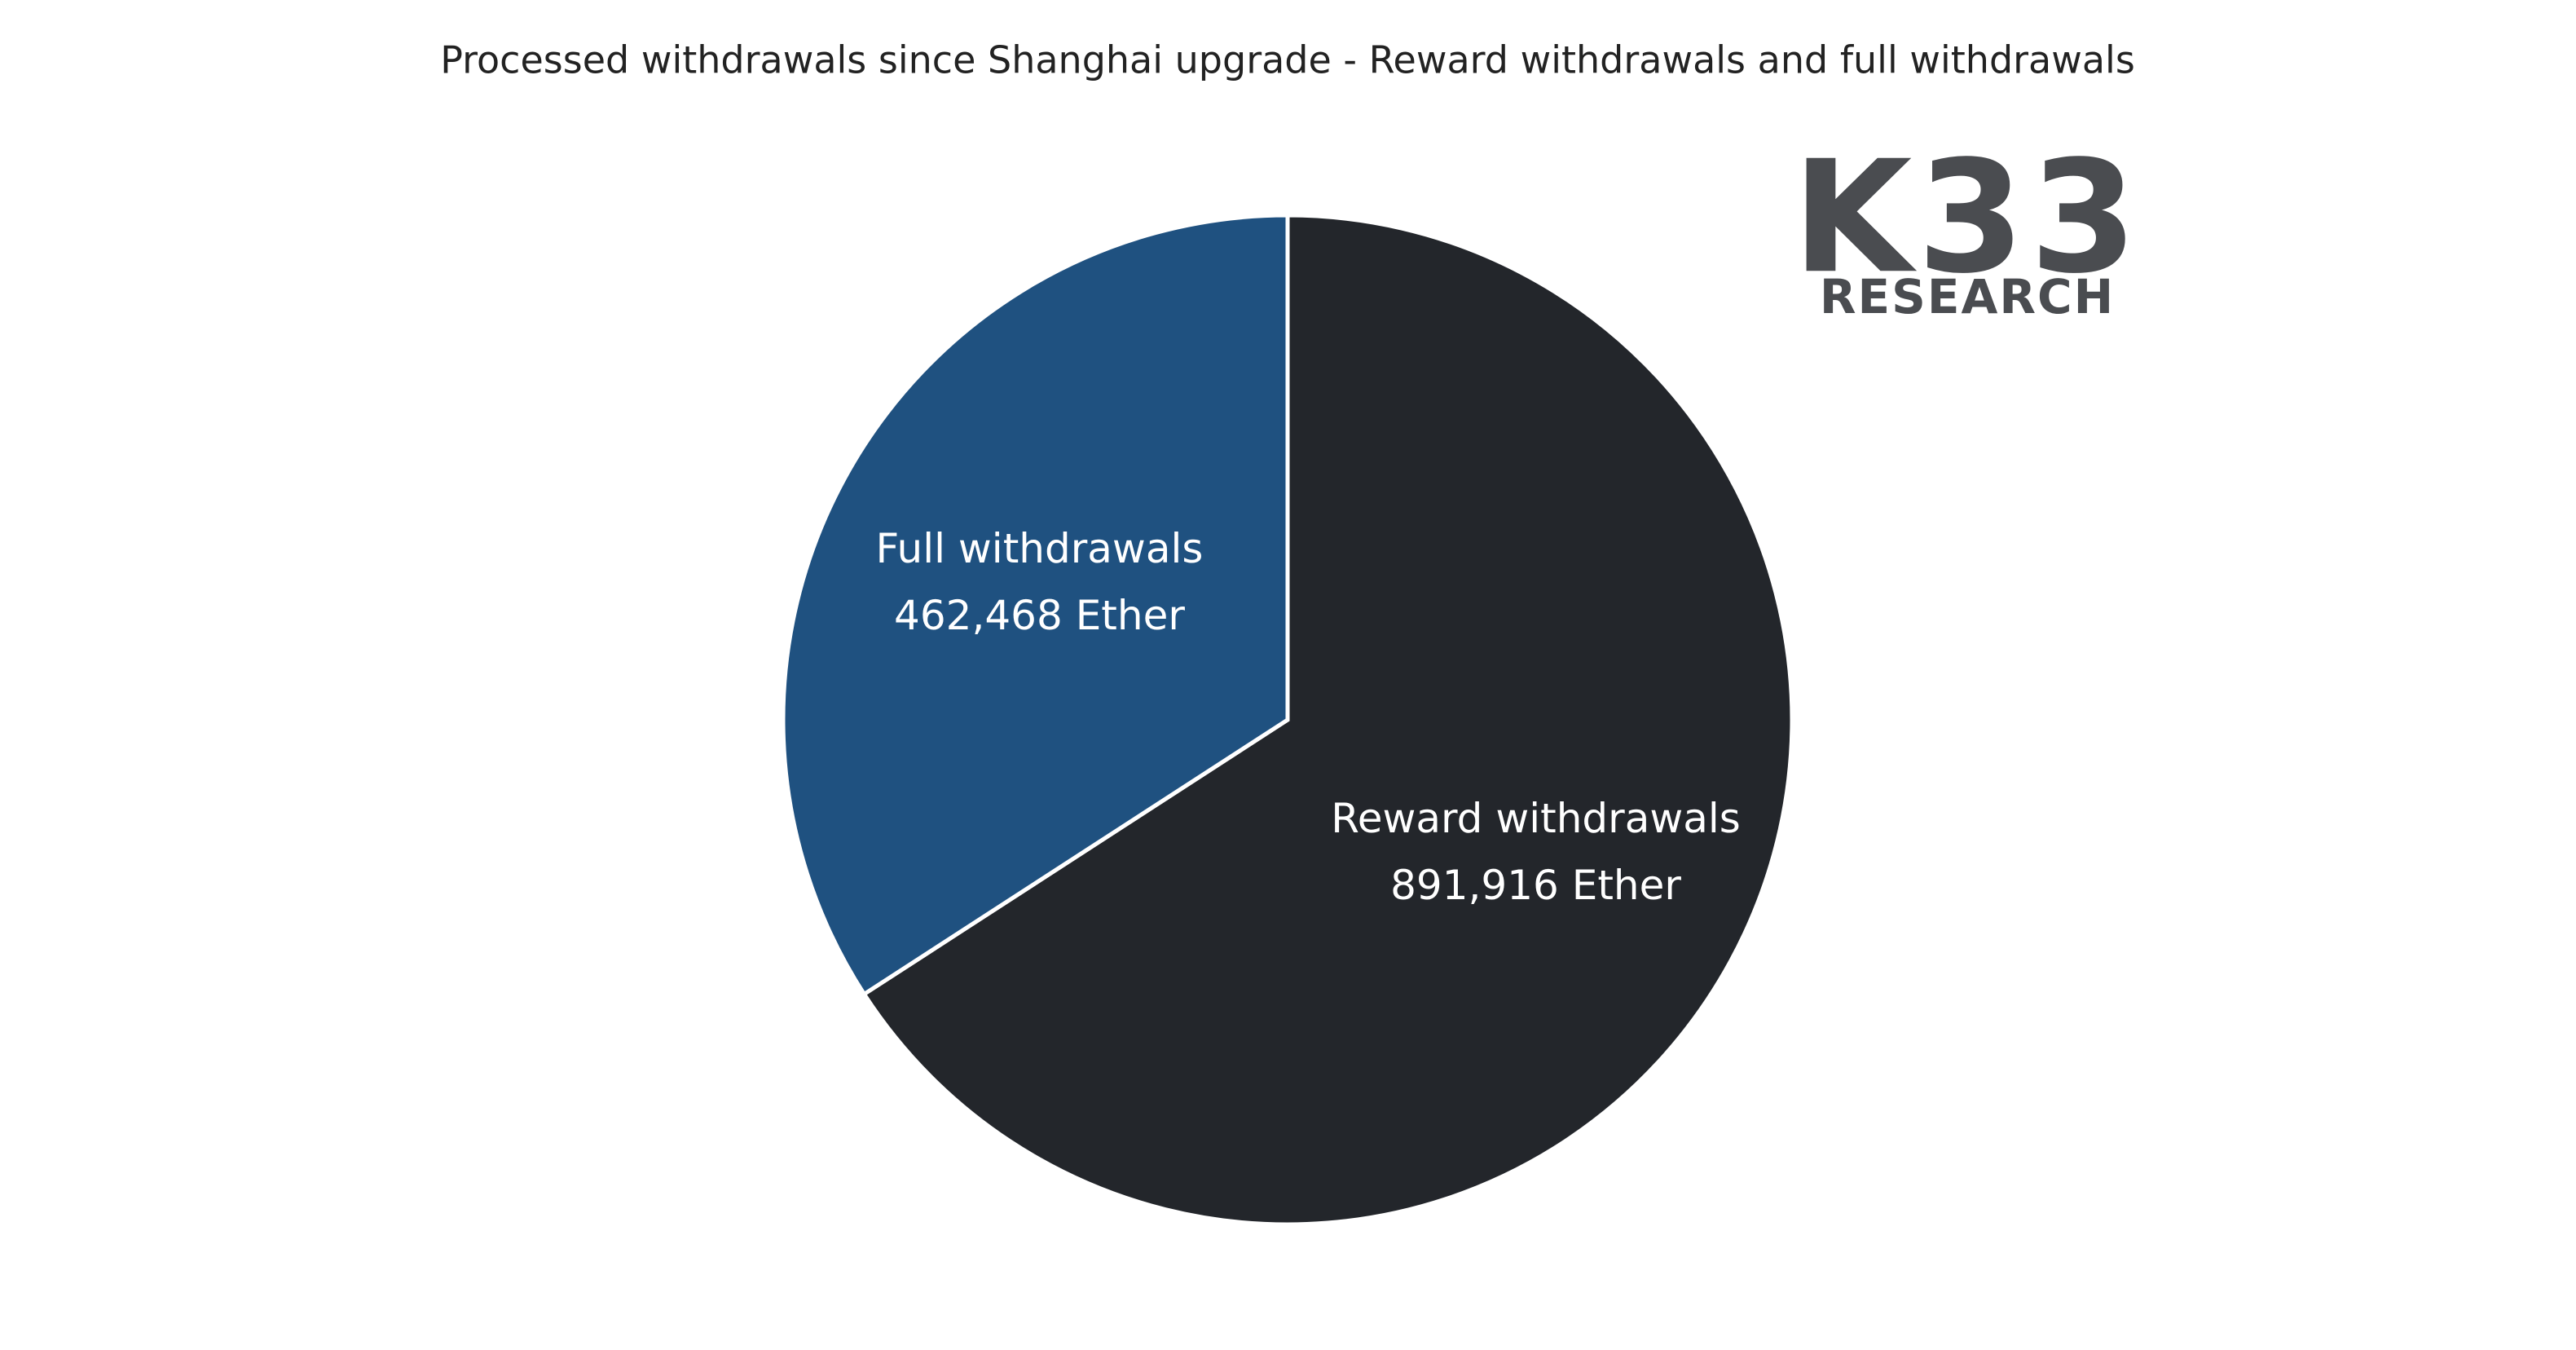  I want to click on logo-subtitle: RESEARCH, so click(1968, 296).